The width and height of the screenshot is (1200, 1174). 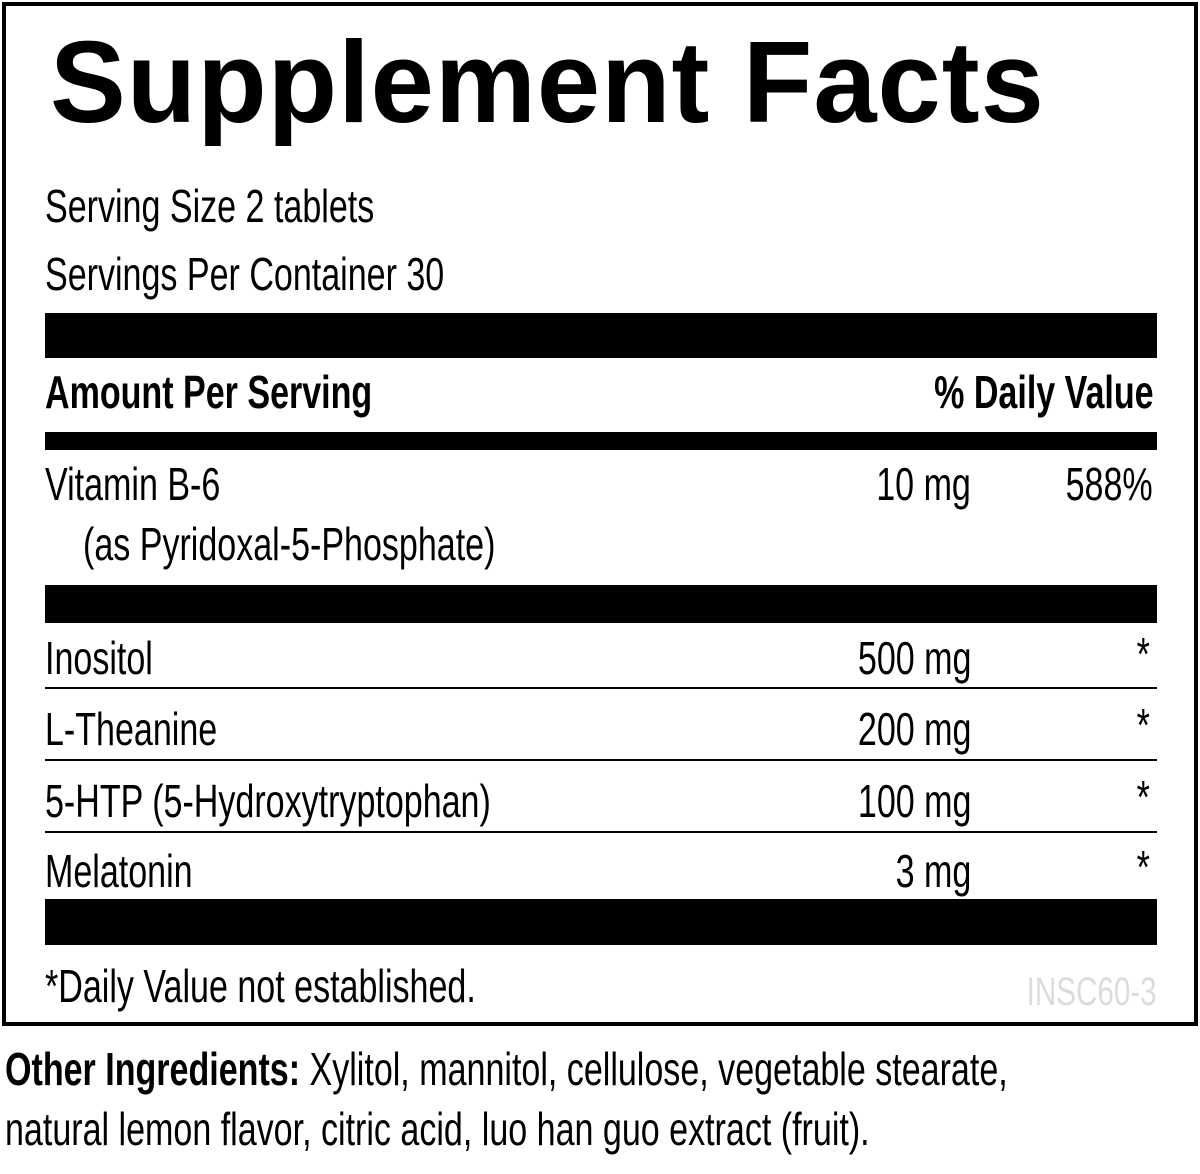 What do you see at coordinates (914, 658) in the screenshot?
I see `ingredient-amount: 500 mg` at bounding box center [914, 658].